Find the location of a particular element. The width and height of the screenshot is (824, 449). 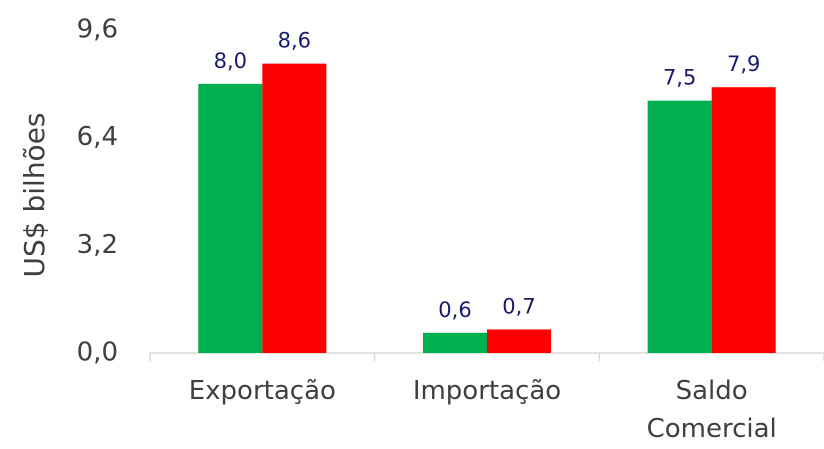

y-axis-title: US$ bilhões is located at coordinates (34, 194).